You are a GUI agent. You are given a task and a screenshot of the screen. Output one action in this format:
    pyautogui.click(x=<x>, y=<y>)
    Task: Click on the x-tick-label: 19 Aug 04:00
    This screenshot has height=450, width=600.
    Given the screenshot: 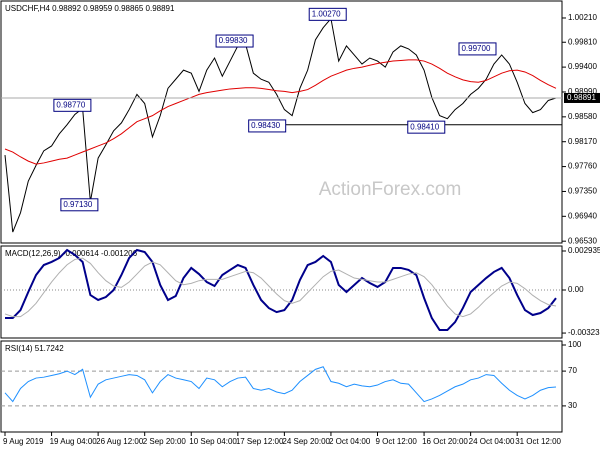 What is the action you would take?
    pyautogui.click(x=74, y=441)
    